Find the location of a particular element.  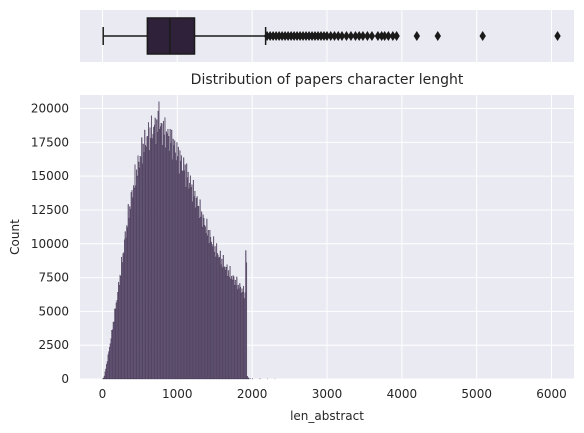

y-tick-label: 7500 is located at coordinates (53, 278).